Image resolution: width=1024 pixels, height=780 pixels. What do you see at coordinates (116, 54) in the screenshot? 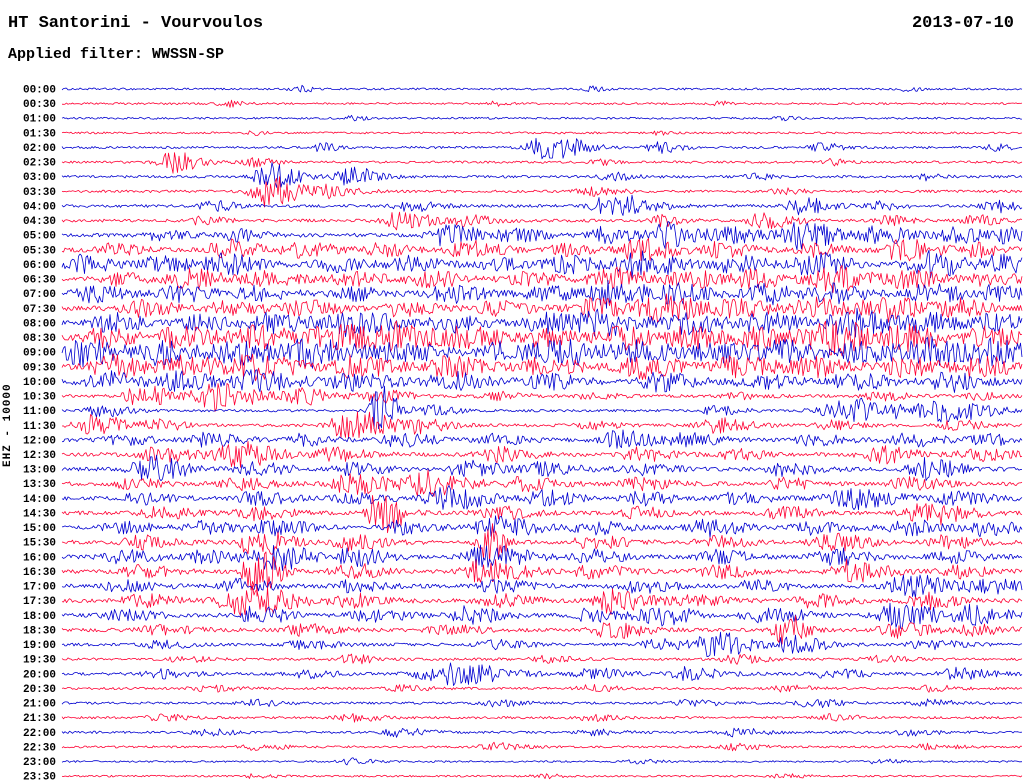
I see `applied-filter-label: Applied filter: WWSSN-SP` at bounding box center [116, 54].